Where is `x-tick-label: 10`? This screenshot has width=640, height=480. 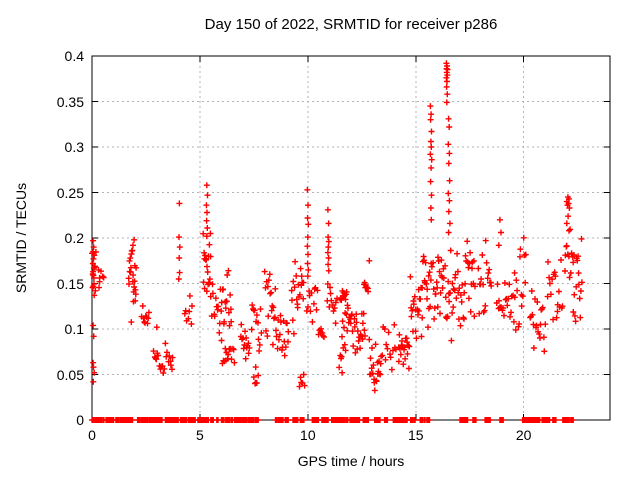
x-tick-label: 10 is located at coordinates (308, 435).